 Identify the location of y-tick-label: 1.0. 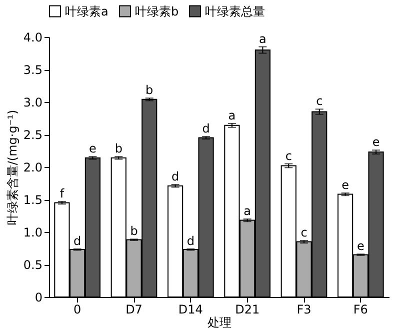
(32, 233).